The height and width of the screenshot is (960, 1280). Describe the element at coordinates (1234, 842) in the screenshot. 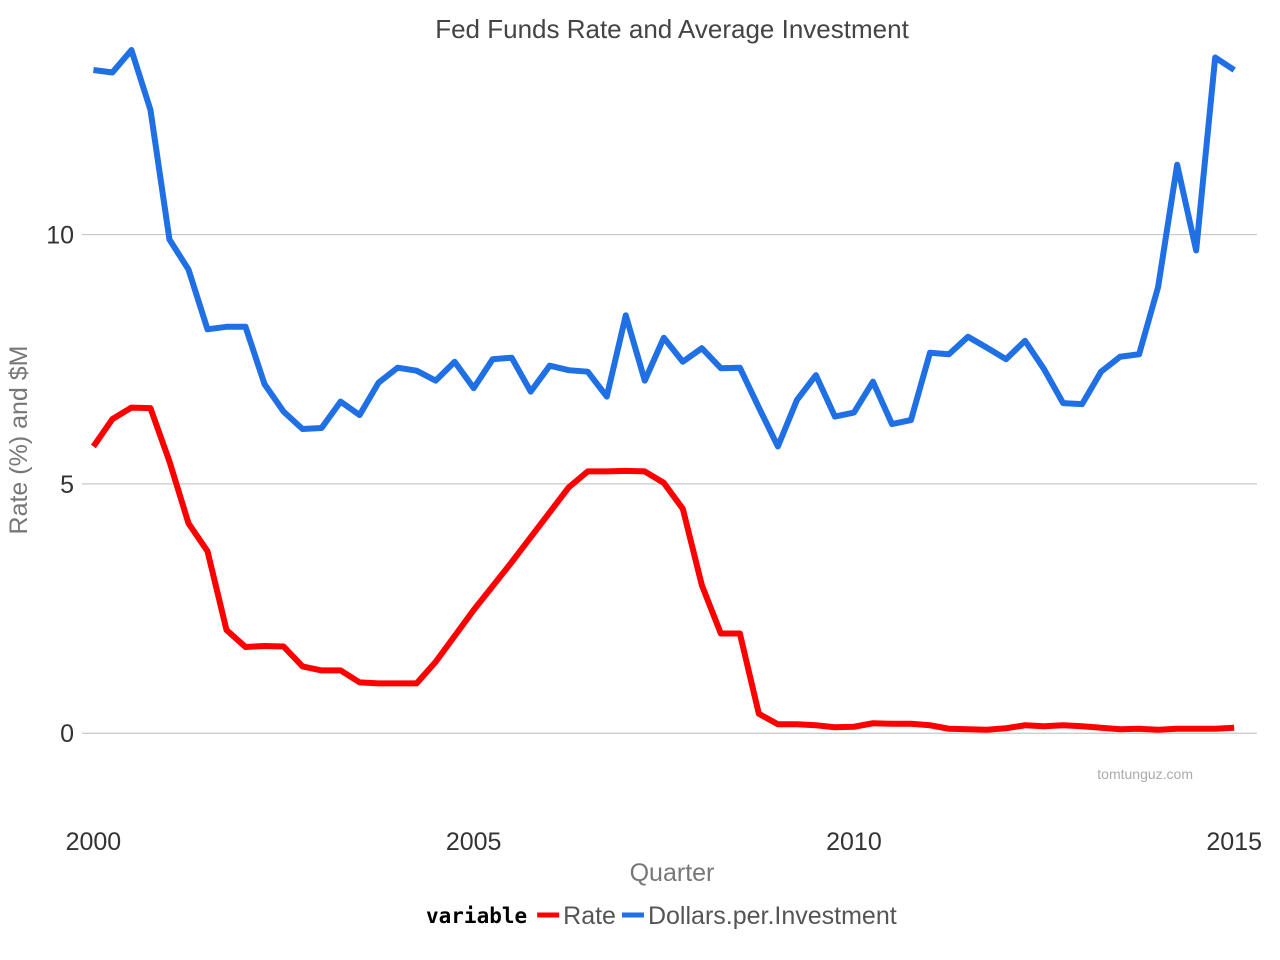

I see `x-tick-label: 2015` at that location.